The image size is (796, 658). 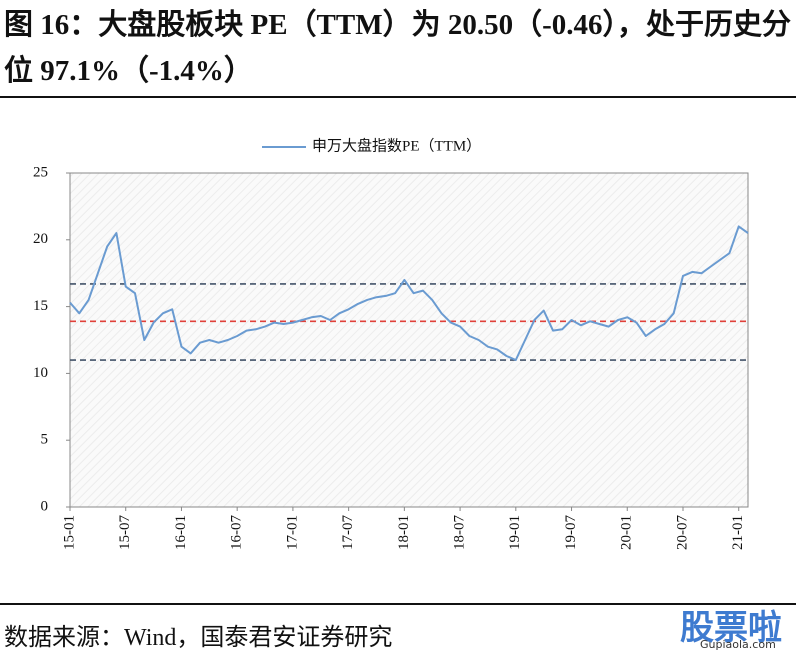 I want to click on x-tick-label: 15-07, so click(x=125, y=532).